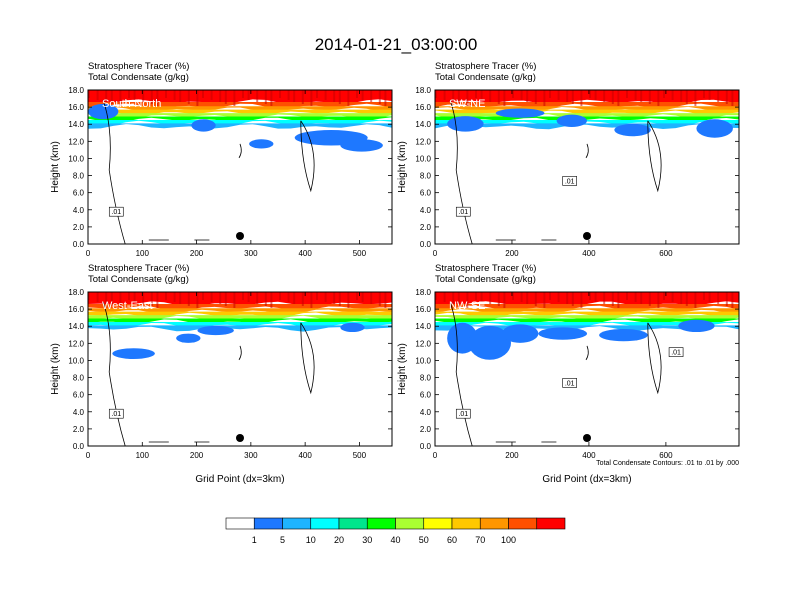 The height and width of the screenshot is (612, 792). What do you see at coordinates (76, 360) in the screenshot?
I see `y-tick-label: 10.0` at bounding box center [76, 360].